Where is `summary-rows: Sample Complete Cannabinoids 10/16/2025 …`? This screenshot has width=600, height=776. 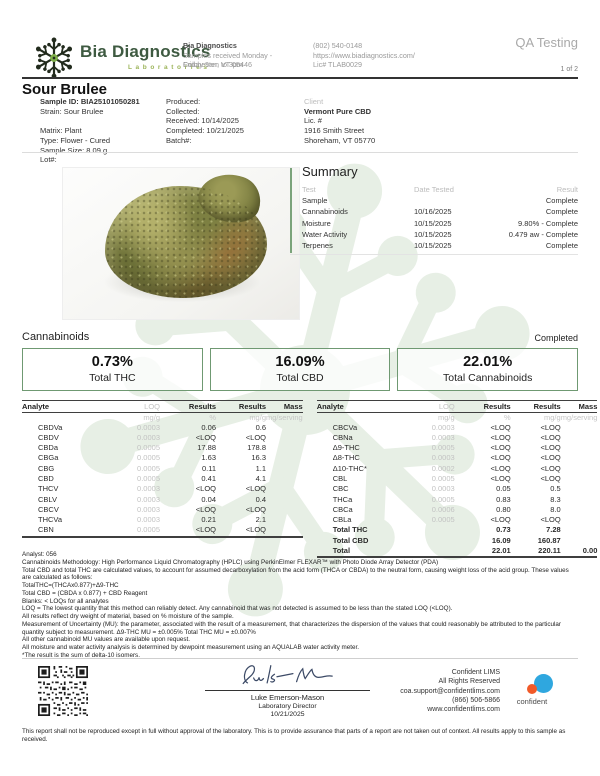 summary-rows: Sample Complete Cannabinoids 10/16/2025 … is located at coordinates (440, 223).